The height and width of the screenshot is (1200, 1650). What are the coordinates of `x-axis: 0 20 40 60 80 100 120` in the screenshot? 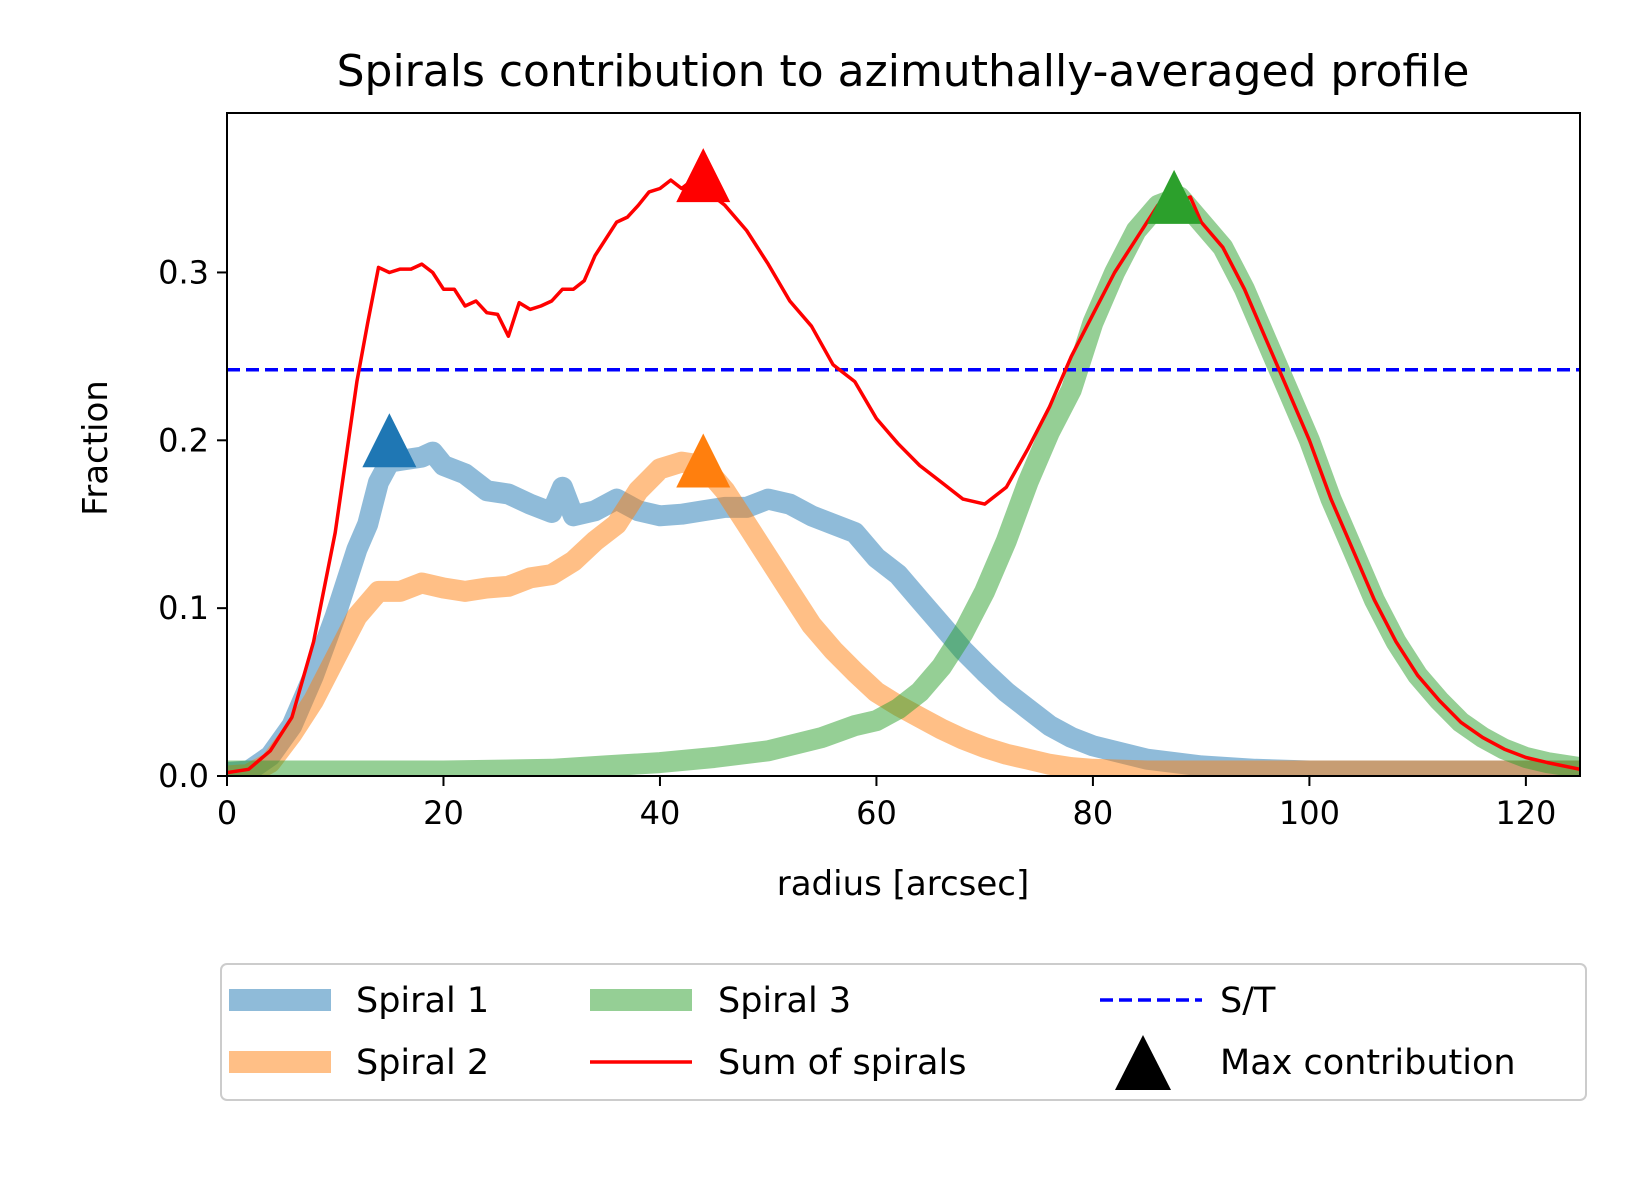 It's located at (886, 804).